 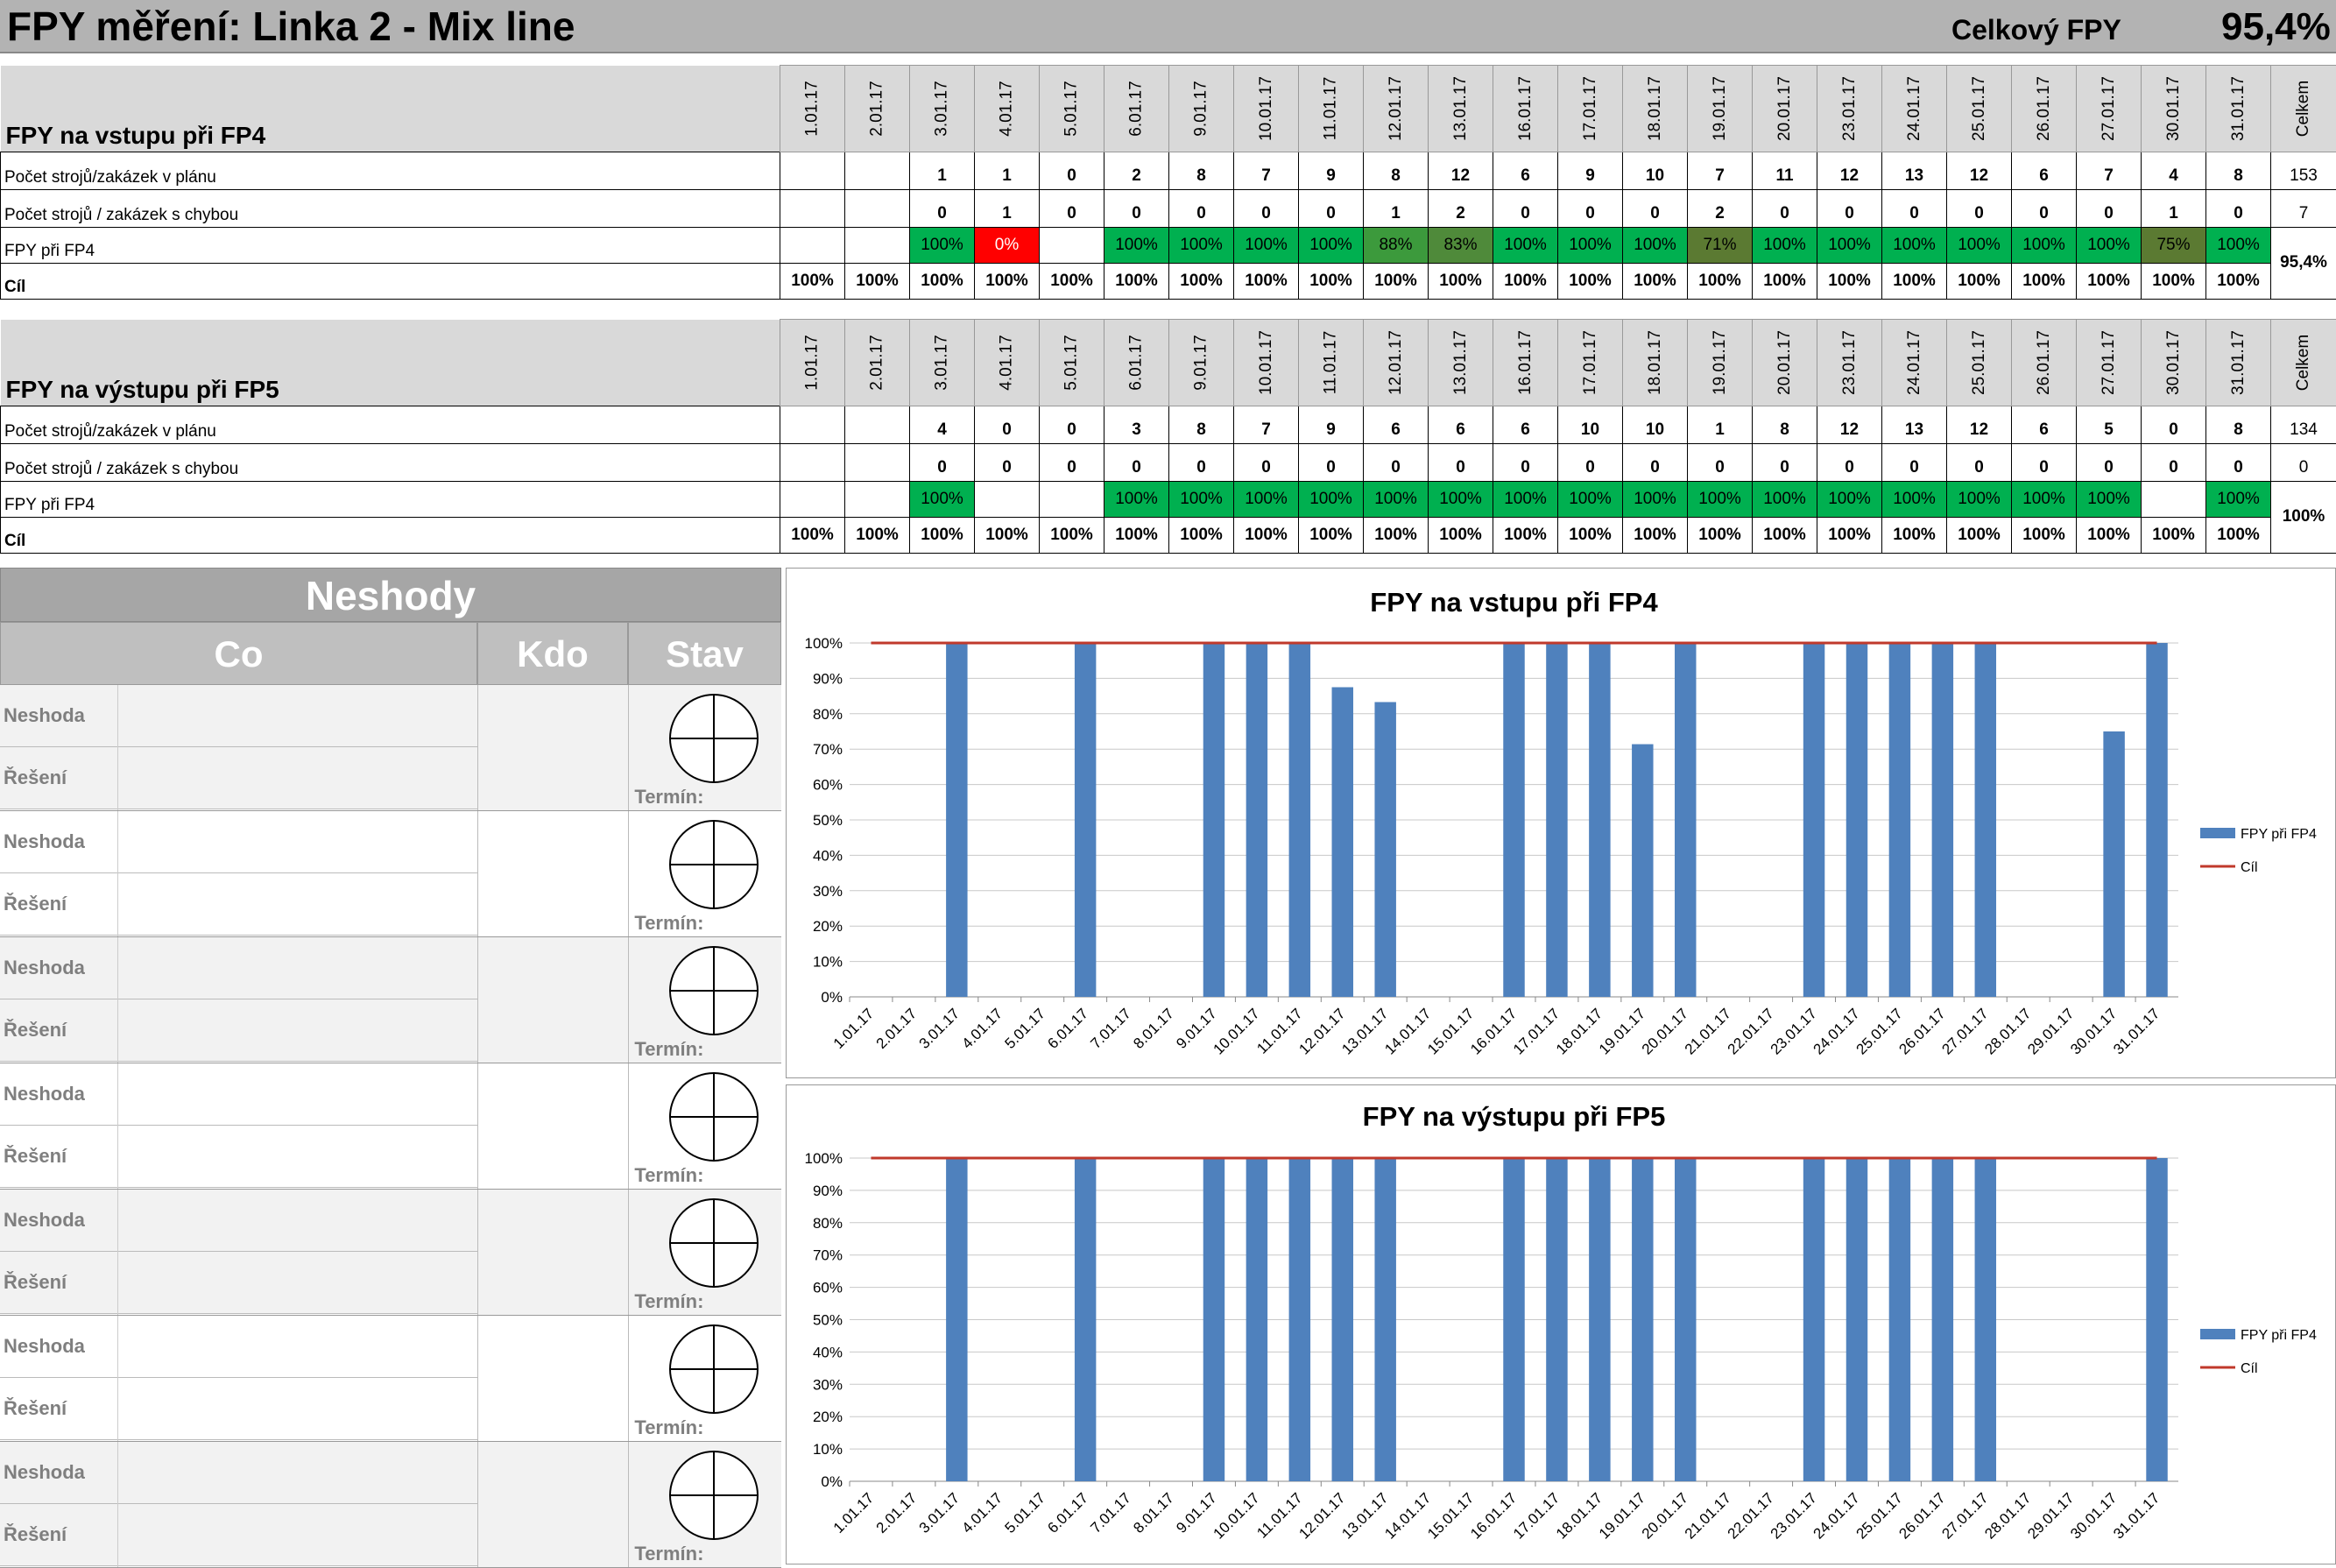 What do you see at coordinates (1720, 245) in the screenshot?
I see `fpy-cell: 71%` at bounding box center [1720, 245].